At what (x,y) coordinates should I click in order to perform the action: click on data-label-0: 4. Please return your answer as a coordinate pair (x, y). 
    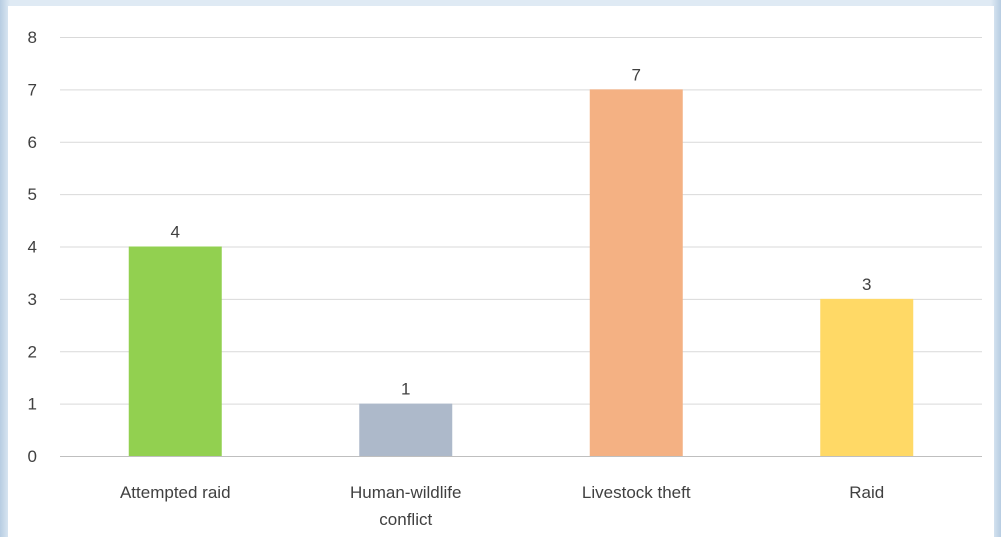
    Looking at the image, I should click on (175, 232).